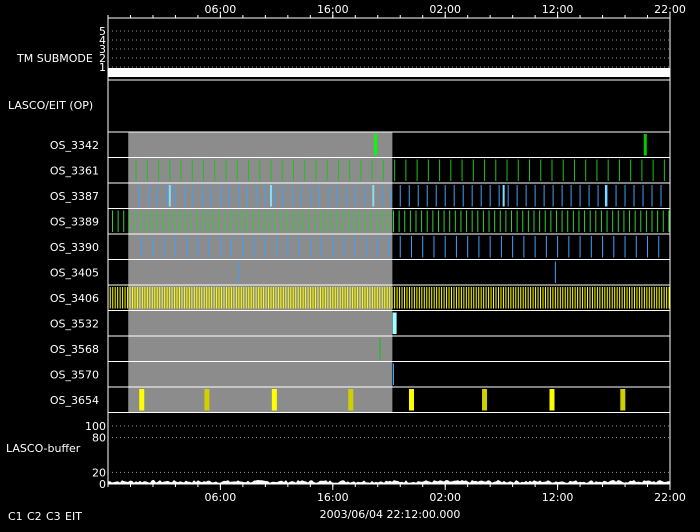 The image size is (700, 532). I want to click on legend-entry: C3, so click(53, 516).